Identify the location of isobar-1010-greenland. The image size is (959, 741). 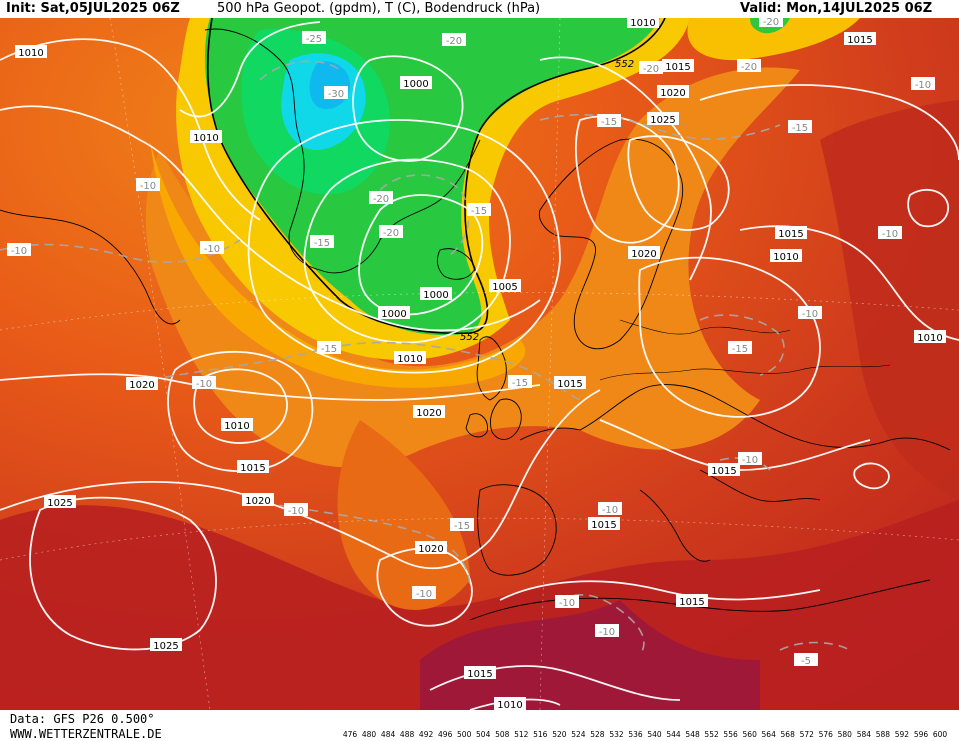
(250, 69).